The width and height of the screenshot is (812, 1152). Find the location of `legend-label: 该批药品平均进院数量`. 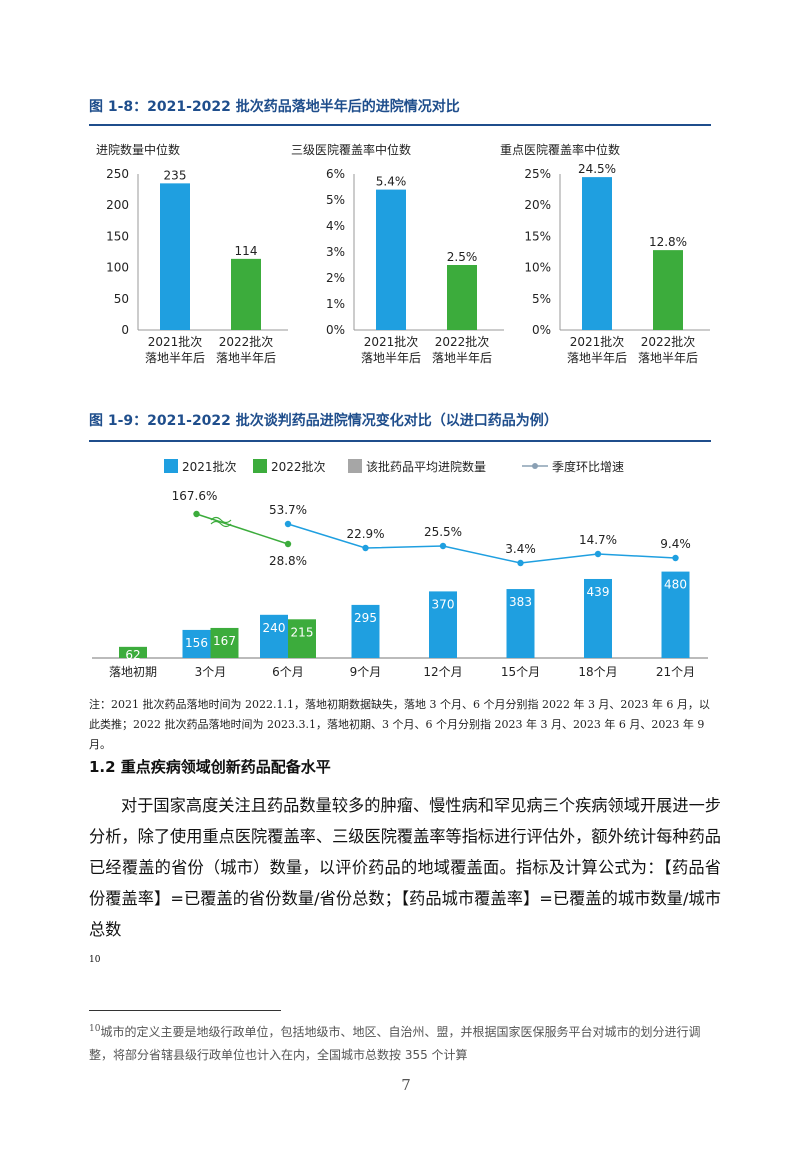

legend-label: 该批药品平均进院数量 is located at coordinates (426, 466).